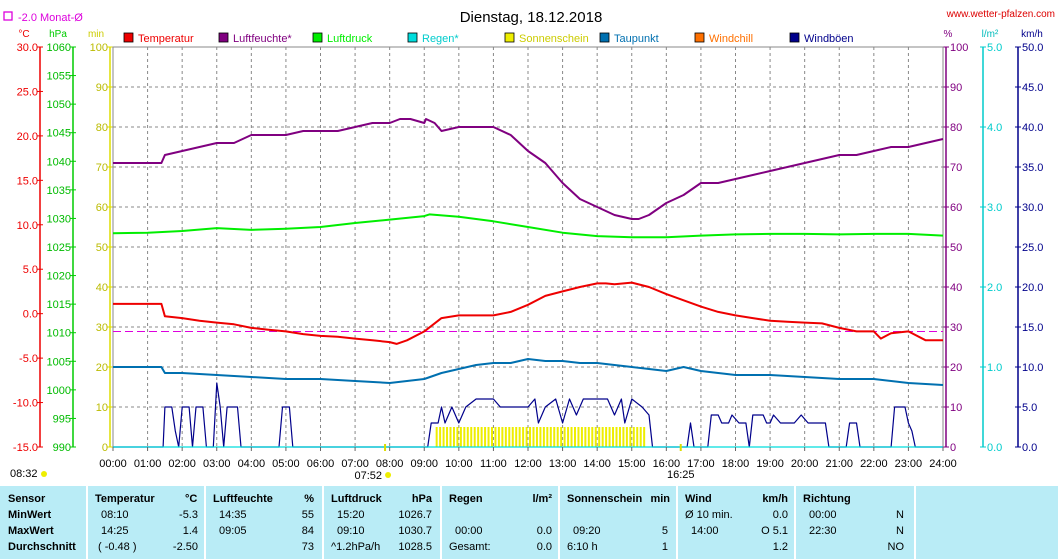 Image resolution: width=1058 pixels, height=559 pixels. Describe the element at coordinates (415, 547) in the screenshot. I see `stats-press-avg-value: 1028.5` at that location.